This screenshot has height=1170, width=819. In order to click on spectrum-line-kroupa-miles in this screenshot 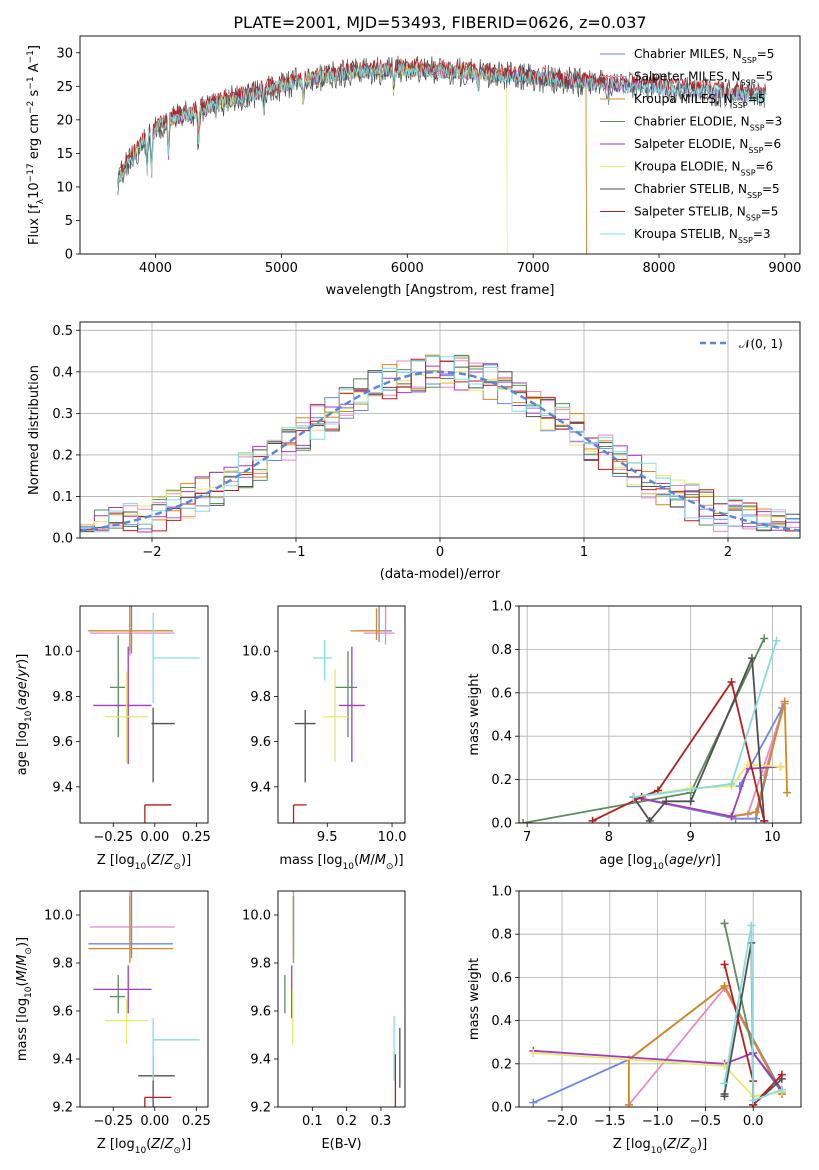, I will do `click(352, 158)`.